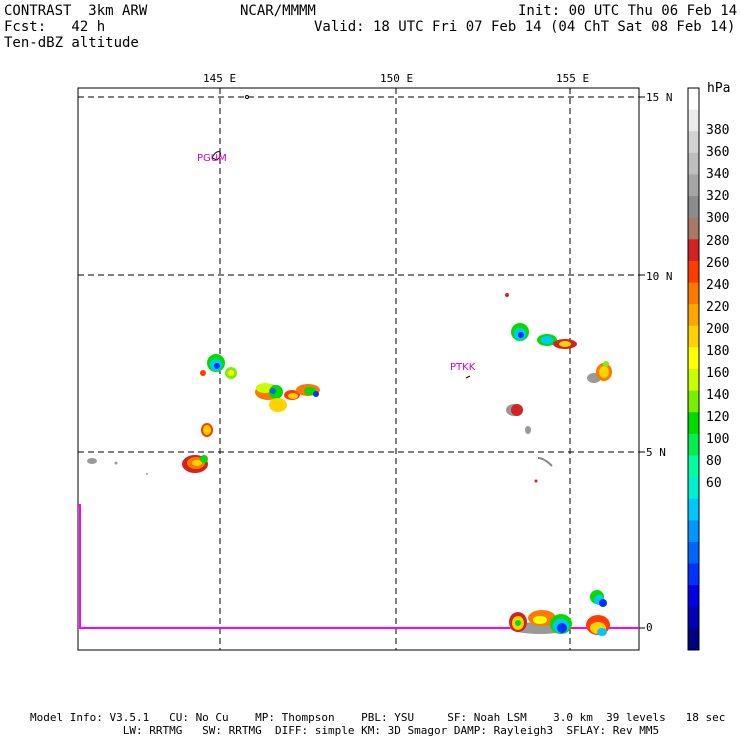 This screenshot has width=740, height=740. Describe the element at coordinates (714, 462) in the screenshot. I see `colorbar-label: 80` at that location.